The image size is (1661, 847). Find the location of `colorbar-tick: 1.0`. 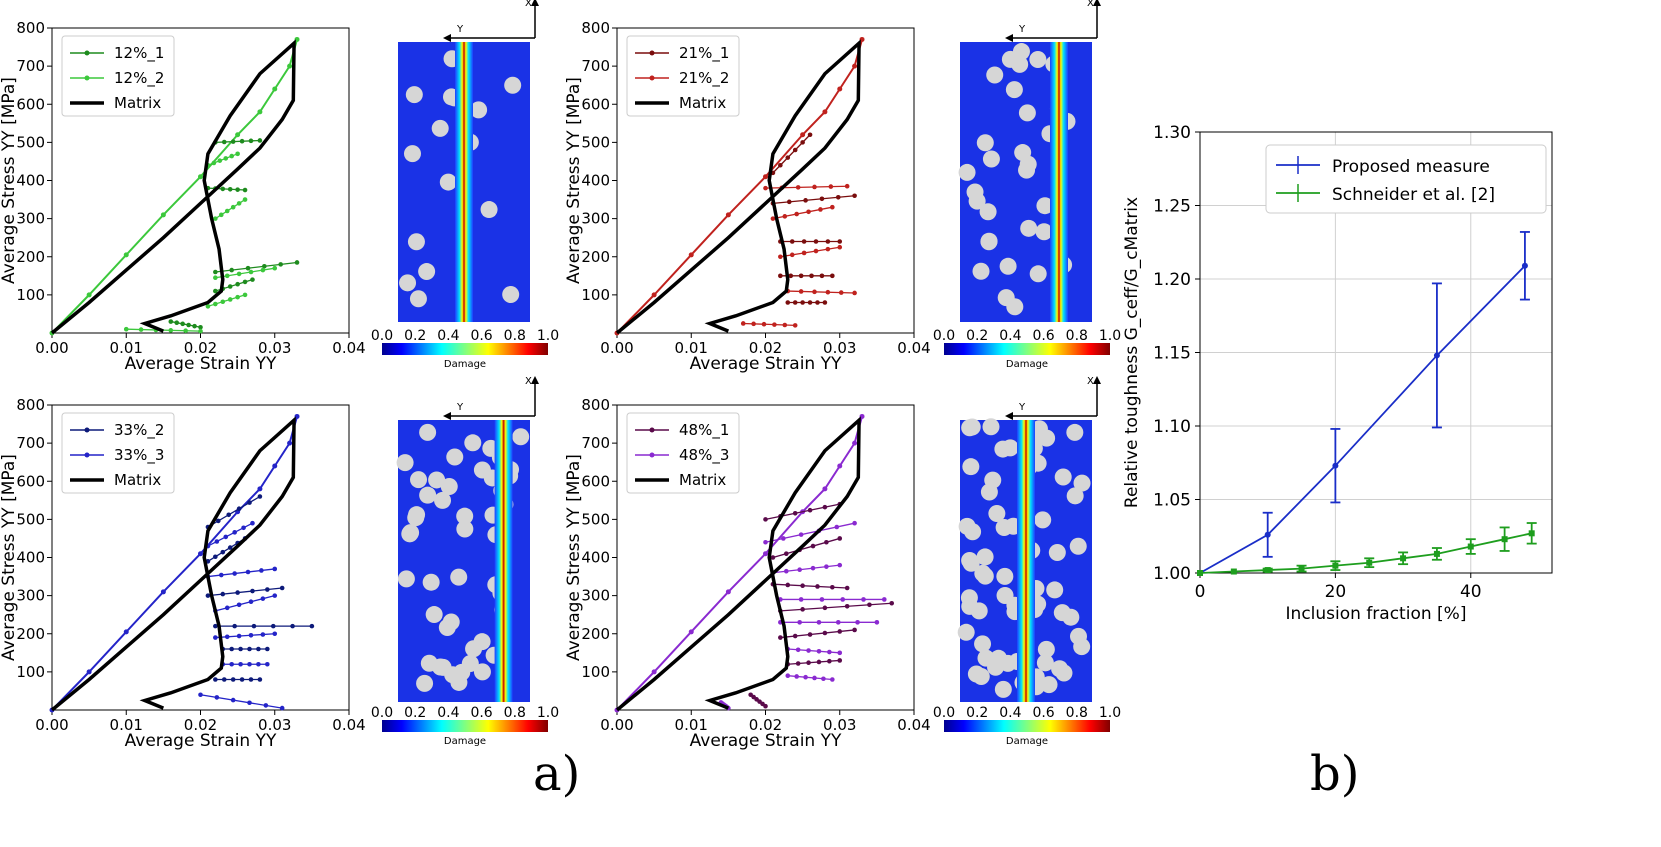

colorbar-tick: 1.0 is located at coordinates (1110, 336).